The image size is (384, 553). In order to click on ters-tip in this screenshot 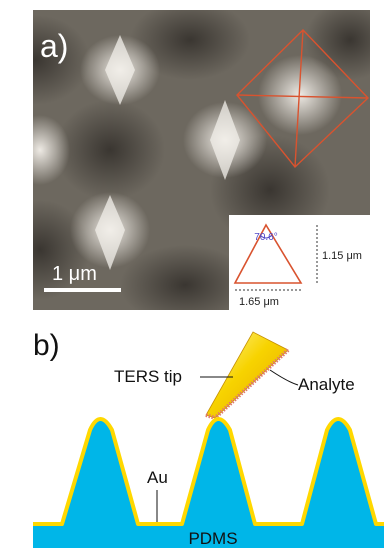, I will do `click(247, 375)`.